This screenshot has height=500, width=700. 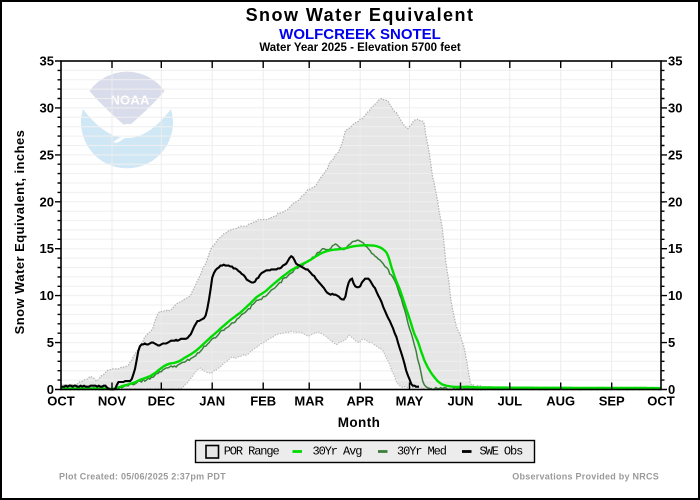 What do you see at coordinates (338, 452) in the screenshot?
I see `svg-text: 30Yr Avg` at bounding box center [338, 452].